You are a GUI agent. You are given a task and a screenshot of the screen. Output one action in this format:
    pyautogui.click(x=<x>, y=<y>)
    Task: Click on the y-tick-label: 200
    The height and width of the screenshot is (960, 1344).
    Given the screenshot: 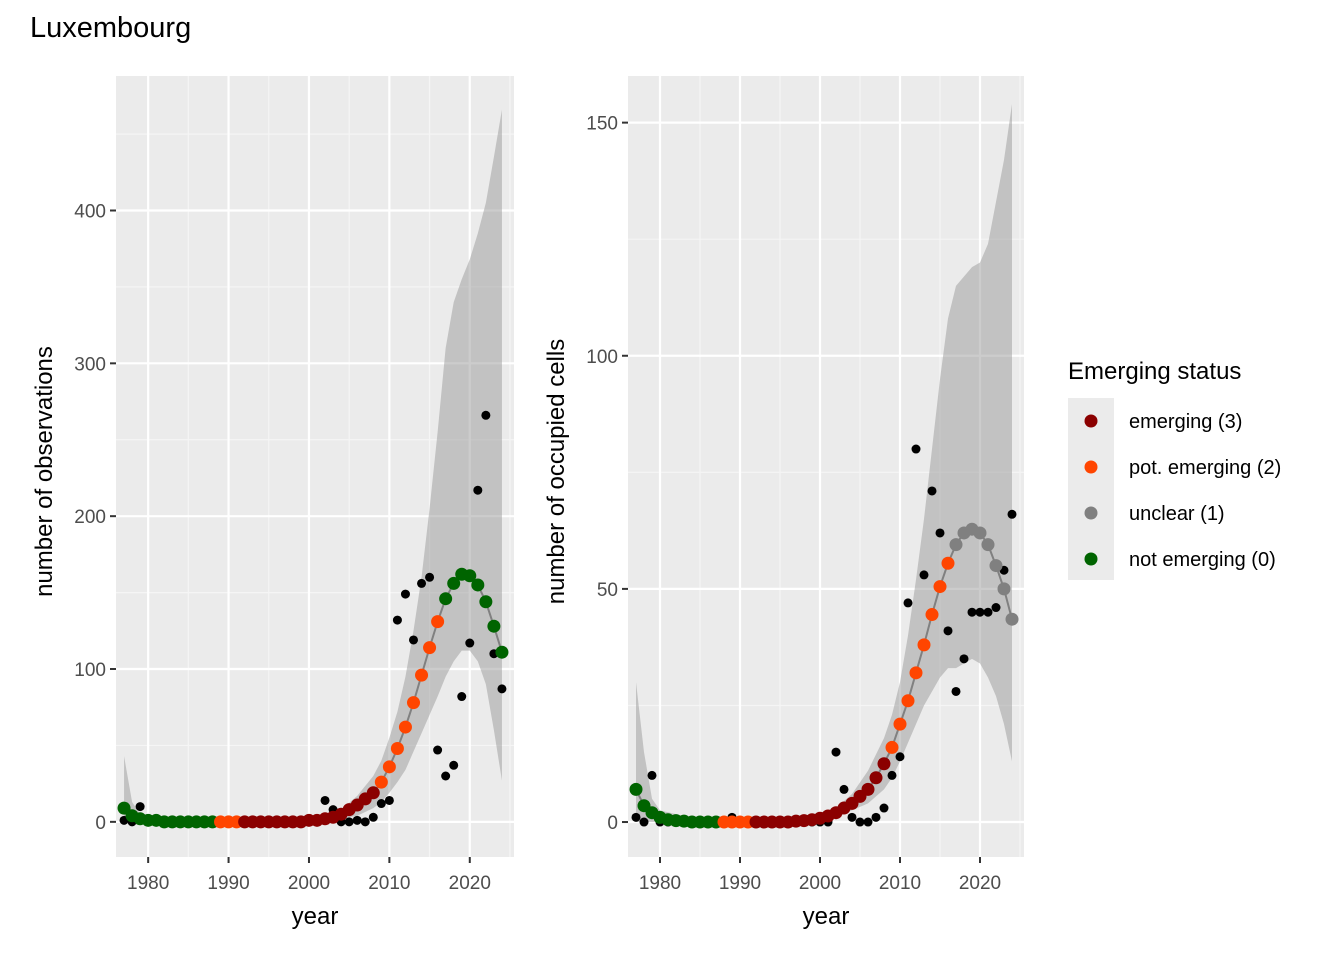 What is the action you would take?
    pyautogui.click(x=90, y=517)
    